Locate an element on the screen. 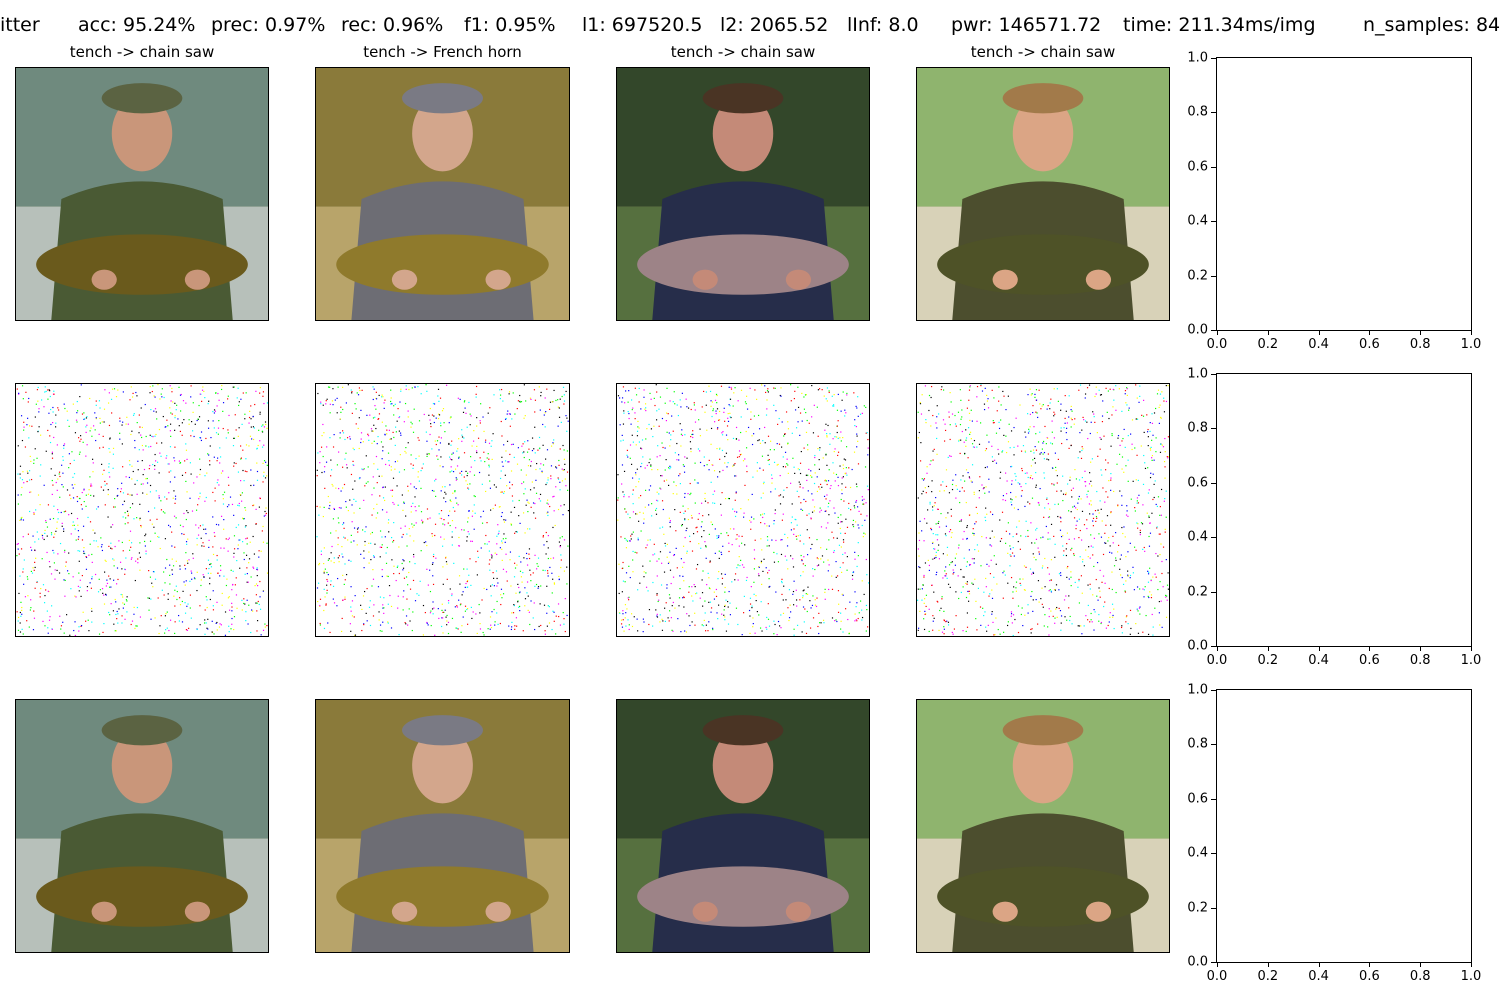 The height and width of the screenshot is (1000, 1500). stat-l2: l2: 2065.52 is located at coordinates (774, 25).